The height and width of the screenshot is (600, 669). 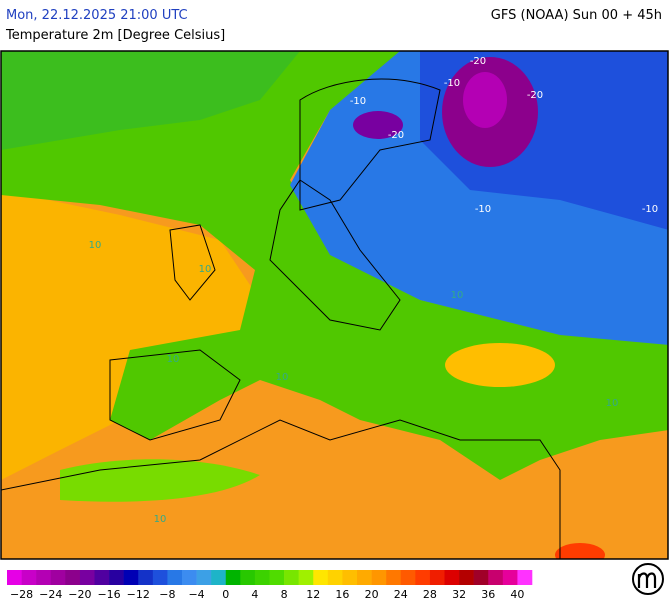 I want to click on colorbar-tick-label: 8, so click(x=284, y=594).